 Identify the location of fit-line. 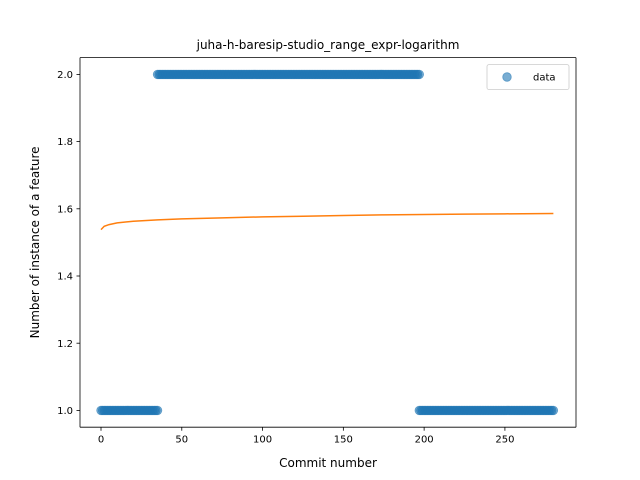
(327, 221).